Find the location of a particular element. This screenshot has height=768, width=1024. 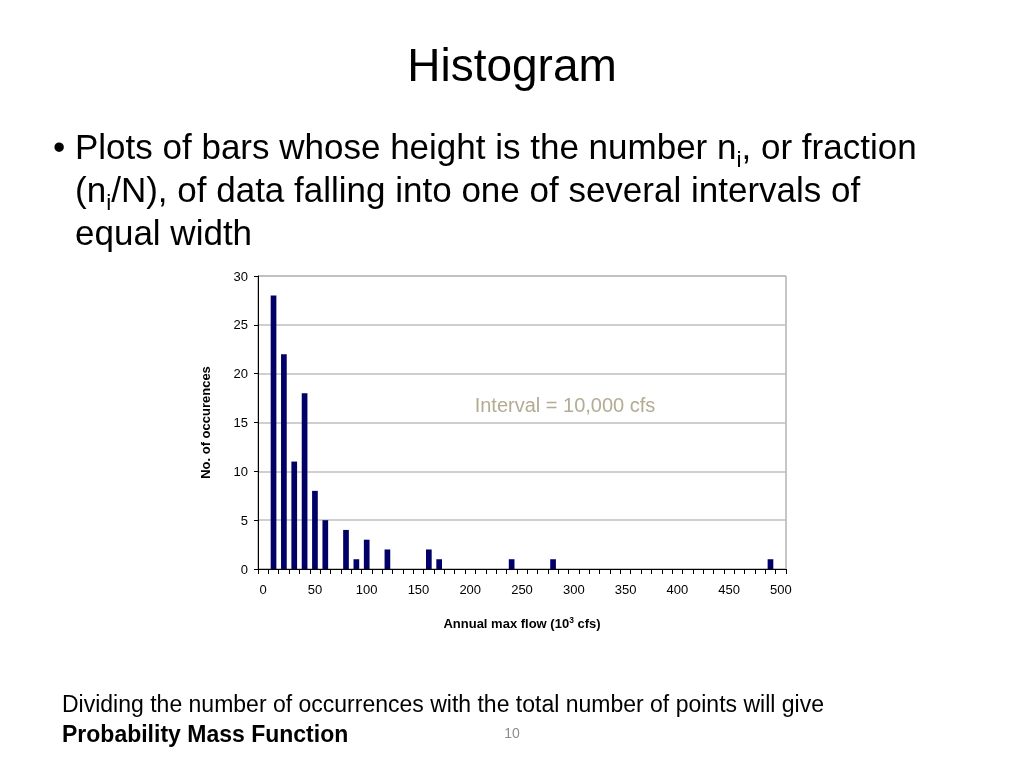

chart-title: Histogram is located at coordinates (512, 65).